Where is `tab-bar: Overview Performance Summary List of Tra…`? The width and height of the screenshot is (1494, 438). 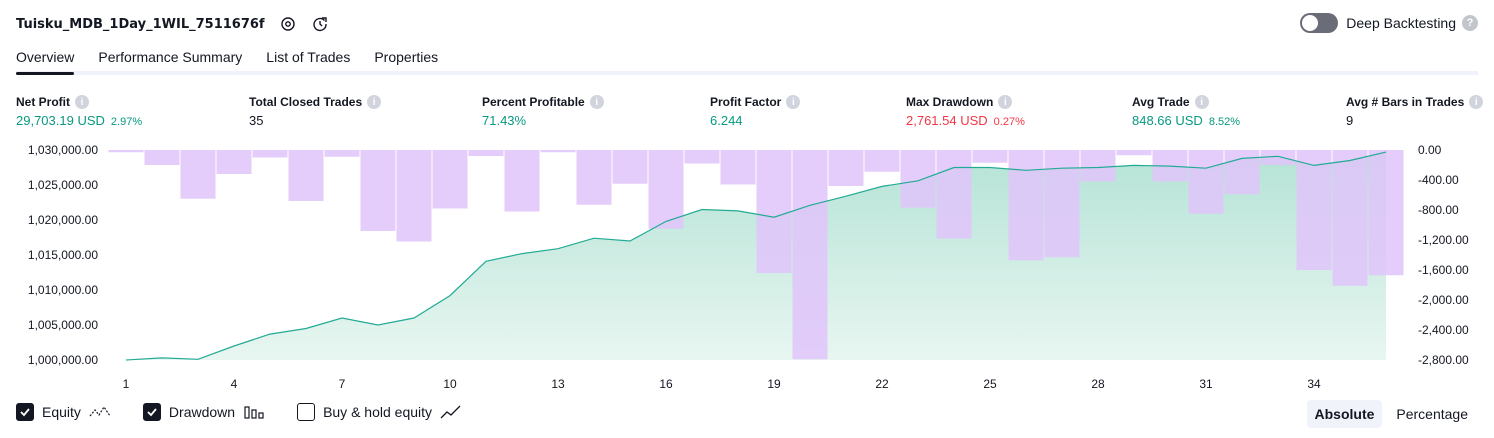 tab-bar: Overview Performance Summary List of Tra… is located at coordinates (747, 61).